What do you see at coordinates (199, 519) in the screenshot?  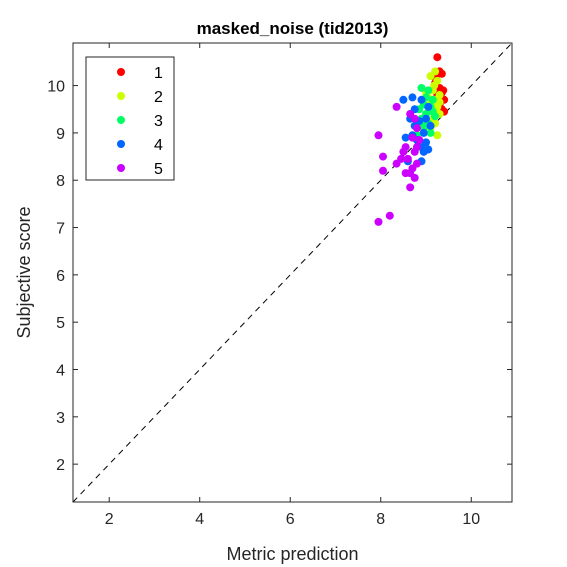 I see `x-tick-label: 4` at bounding box center [199, 519].